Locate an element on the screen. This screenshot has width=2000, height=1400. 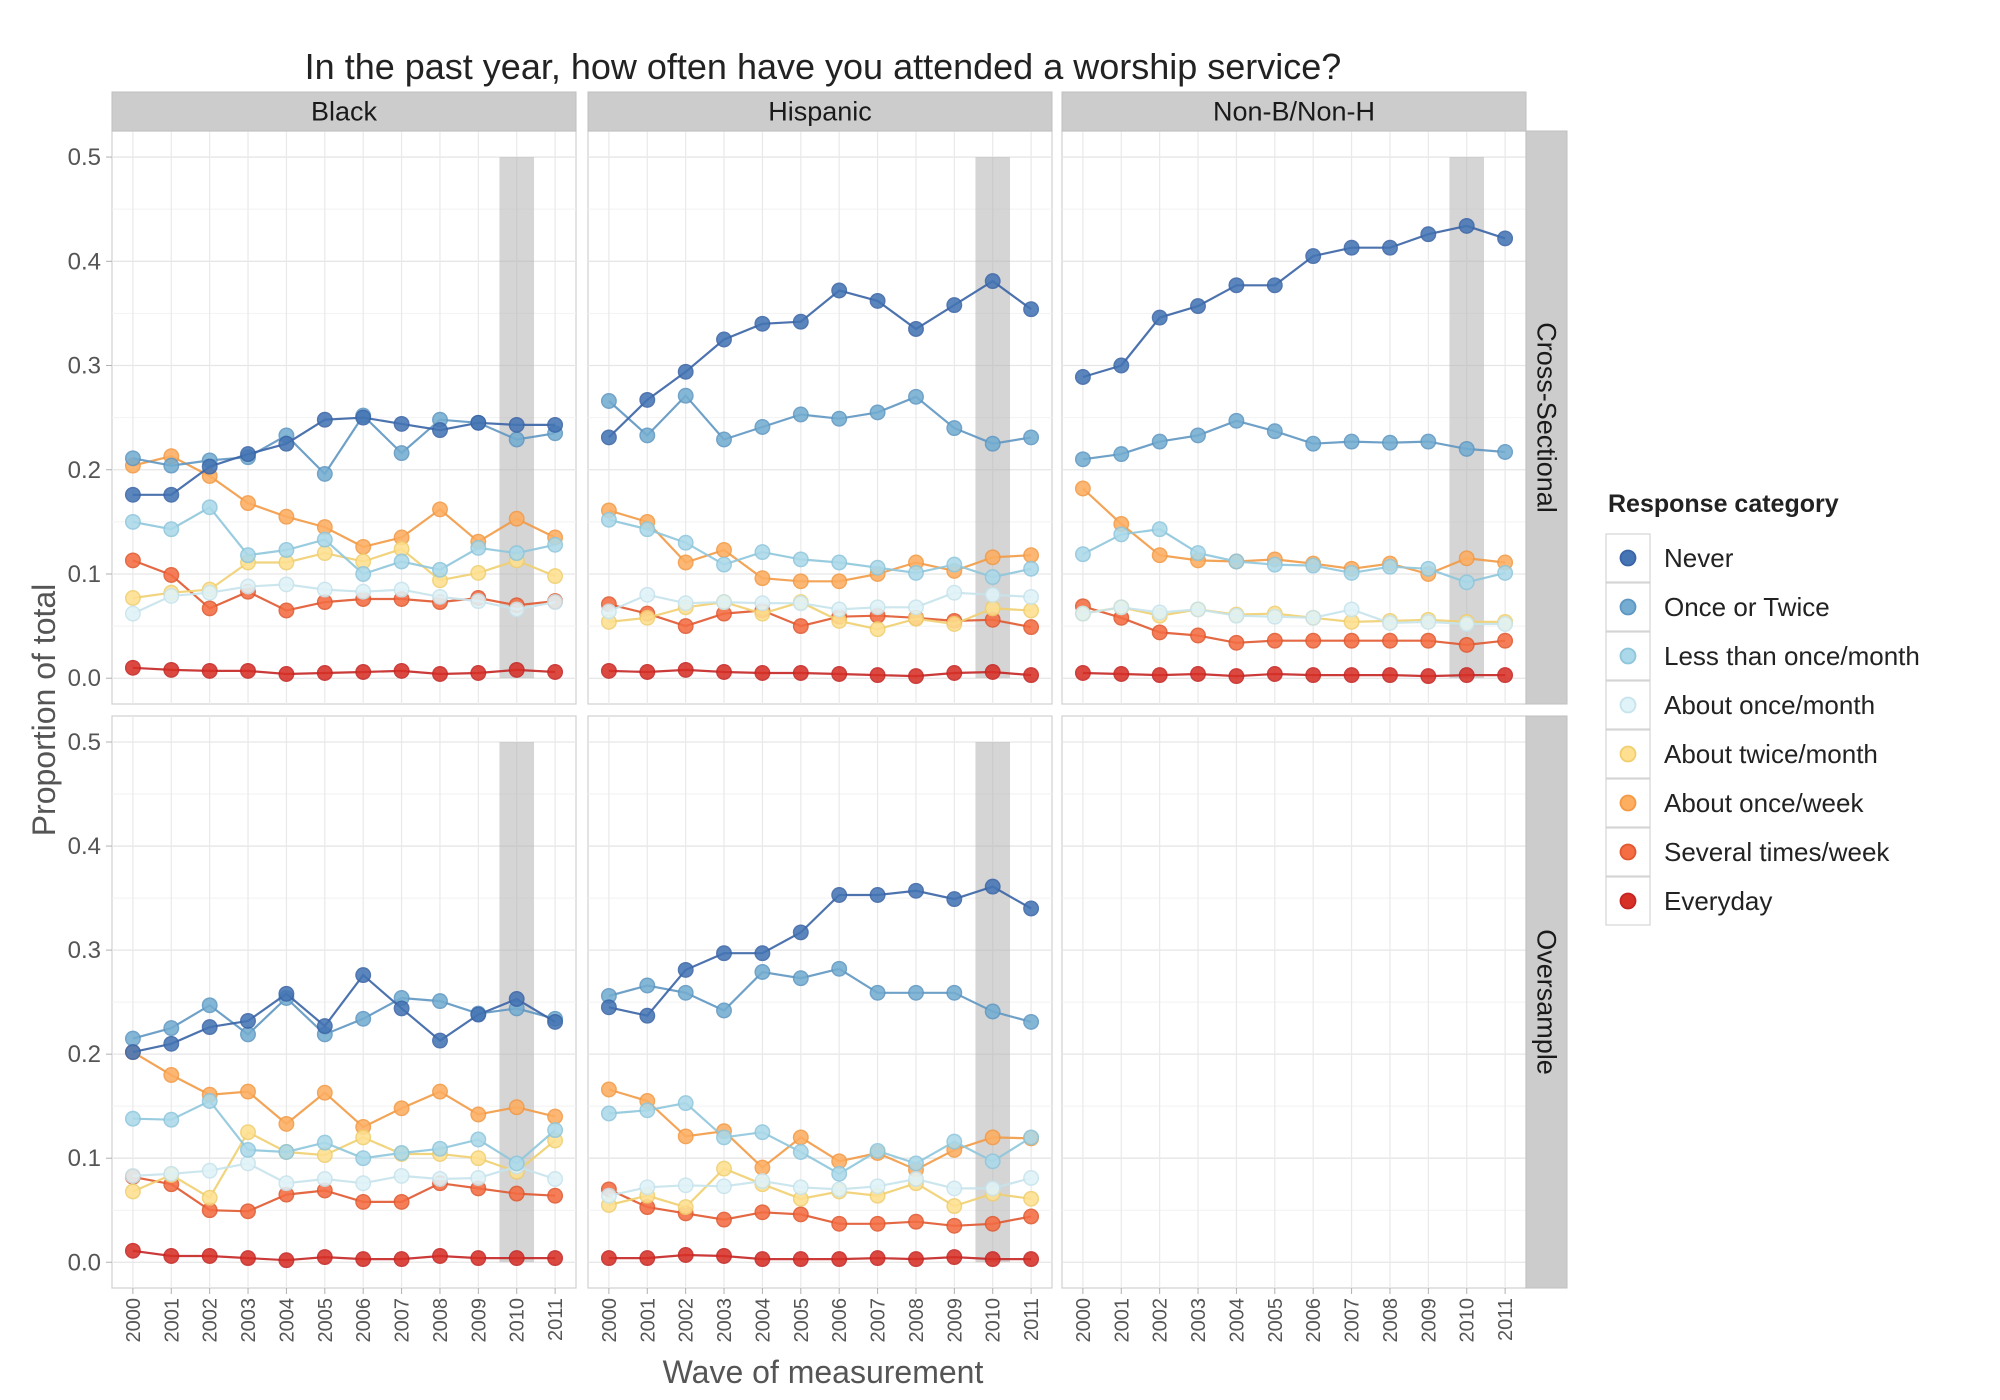
data-point-everyday-2011 is located at coordinates (1505, 675).